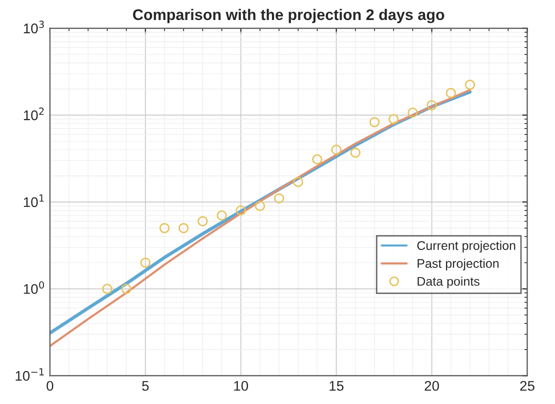  I want to click on x-tick-label: 5, so click(145, 386).